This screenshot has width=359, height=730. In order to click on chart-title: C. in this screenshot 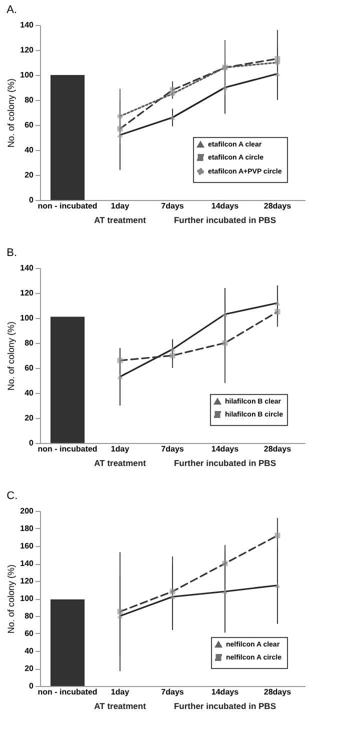, I will do `click(12, 496)`.